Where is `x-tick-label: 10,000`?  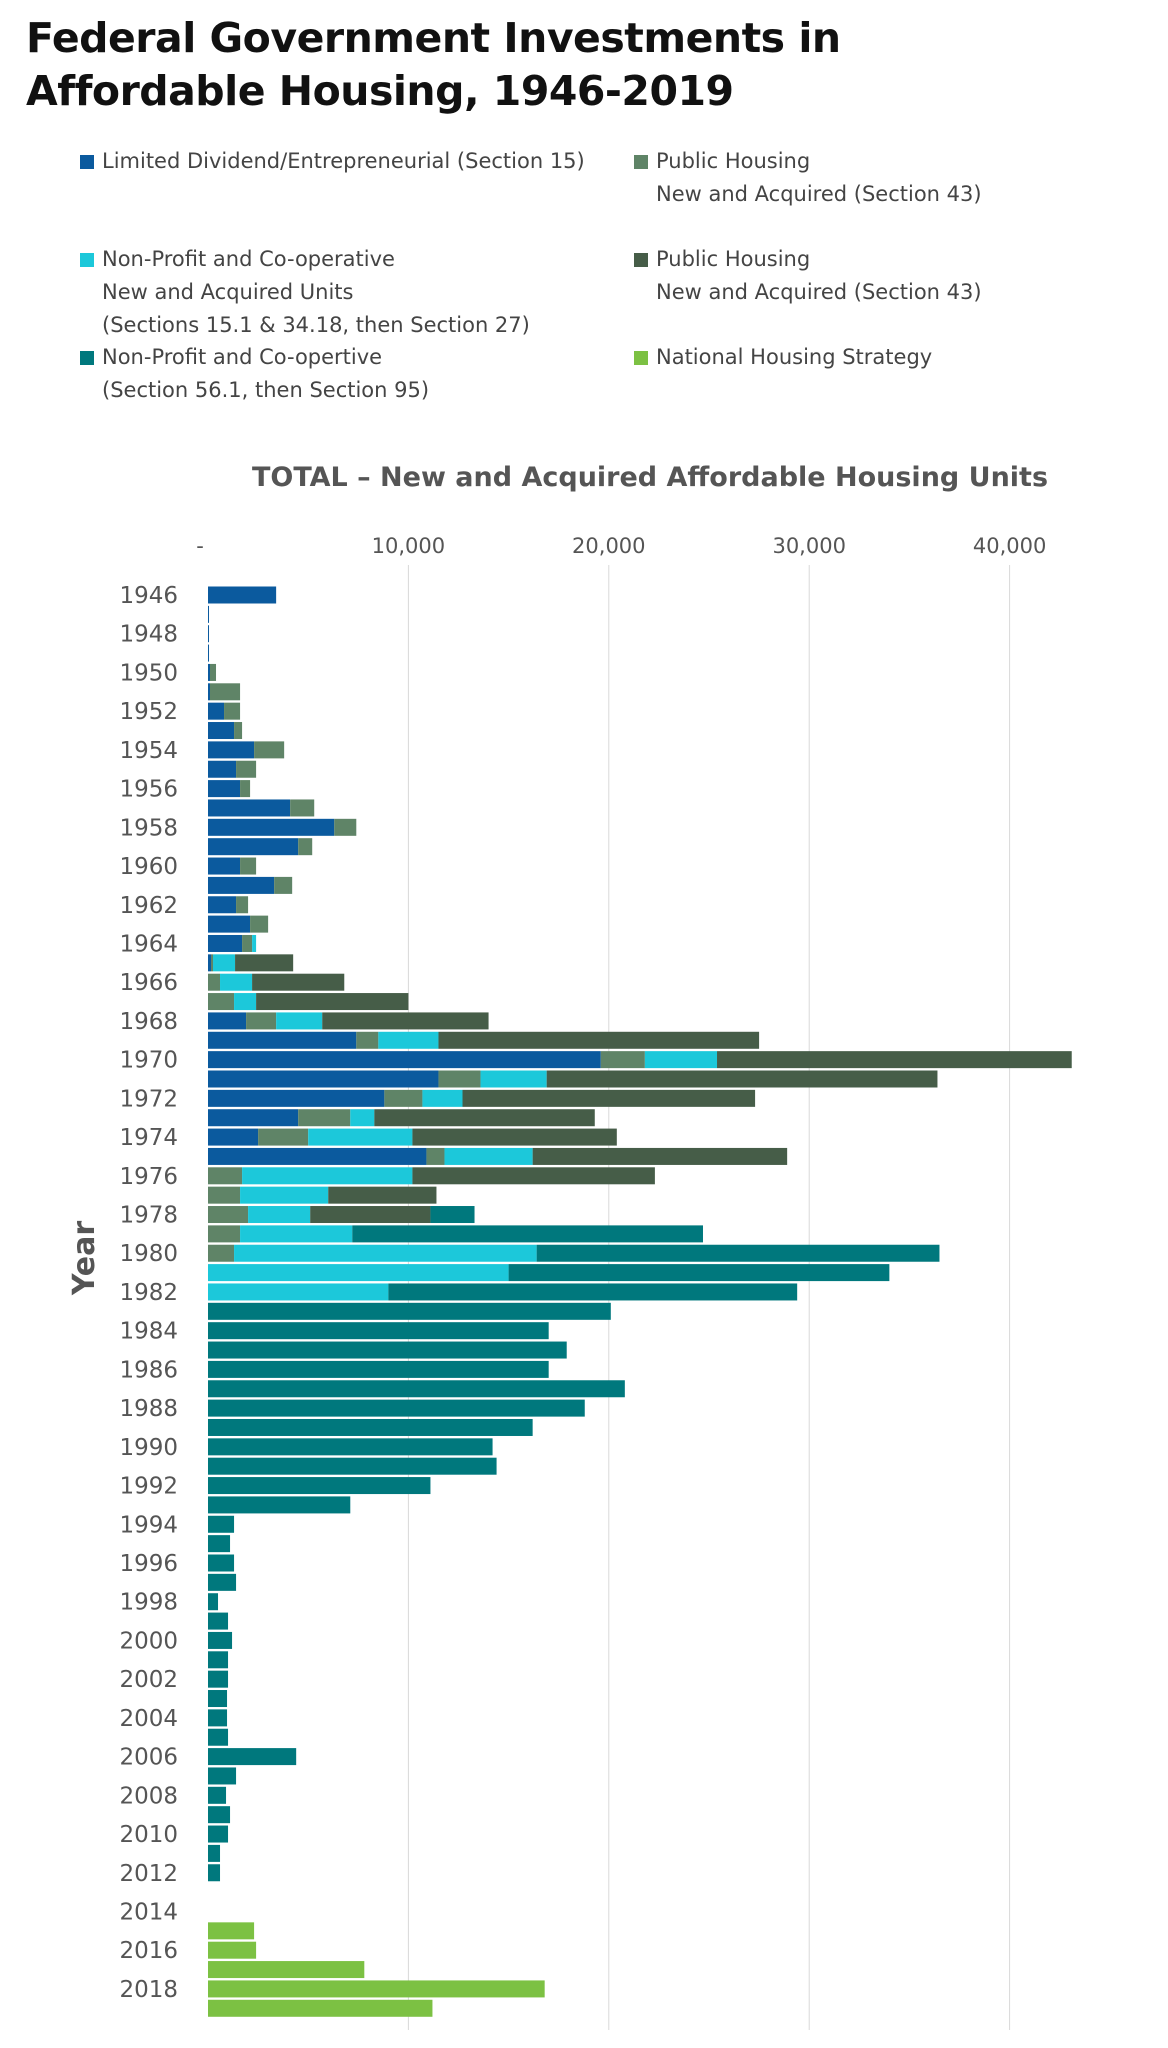 x-tick-label: 10,000 is located at coordinates (408, 546).